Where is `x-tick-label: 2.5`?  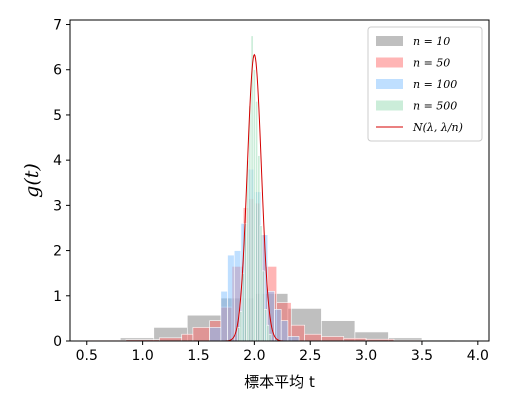 x-tick-label: 2.5 is located at coordinates (310, 356).